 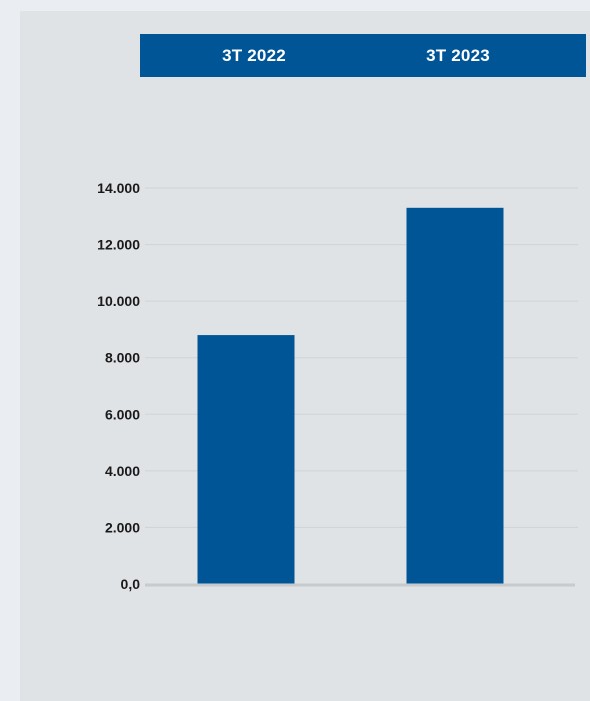 I want to click on y-tick-label: 2.000, so click(x=122, y=527).